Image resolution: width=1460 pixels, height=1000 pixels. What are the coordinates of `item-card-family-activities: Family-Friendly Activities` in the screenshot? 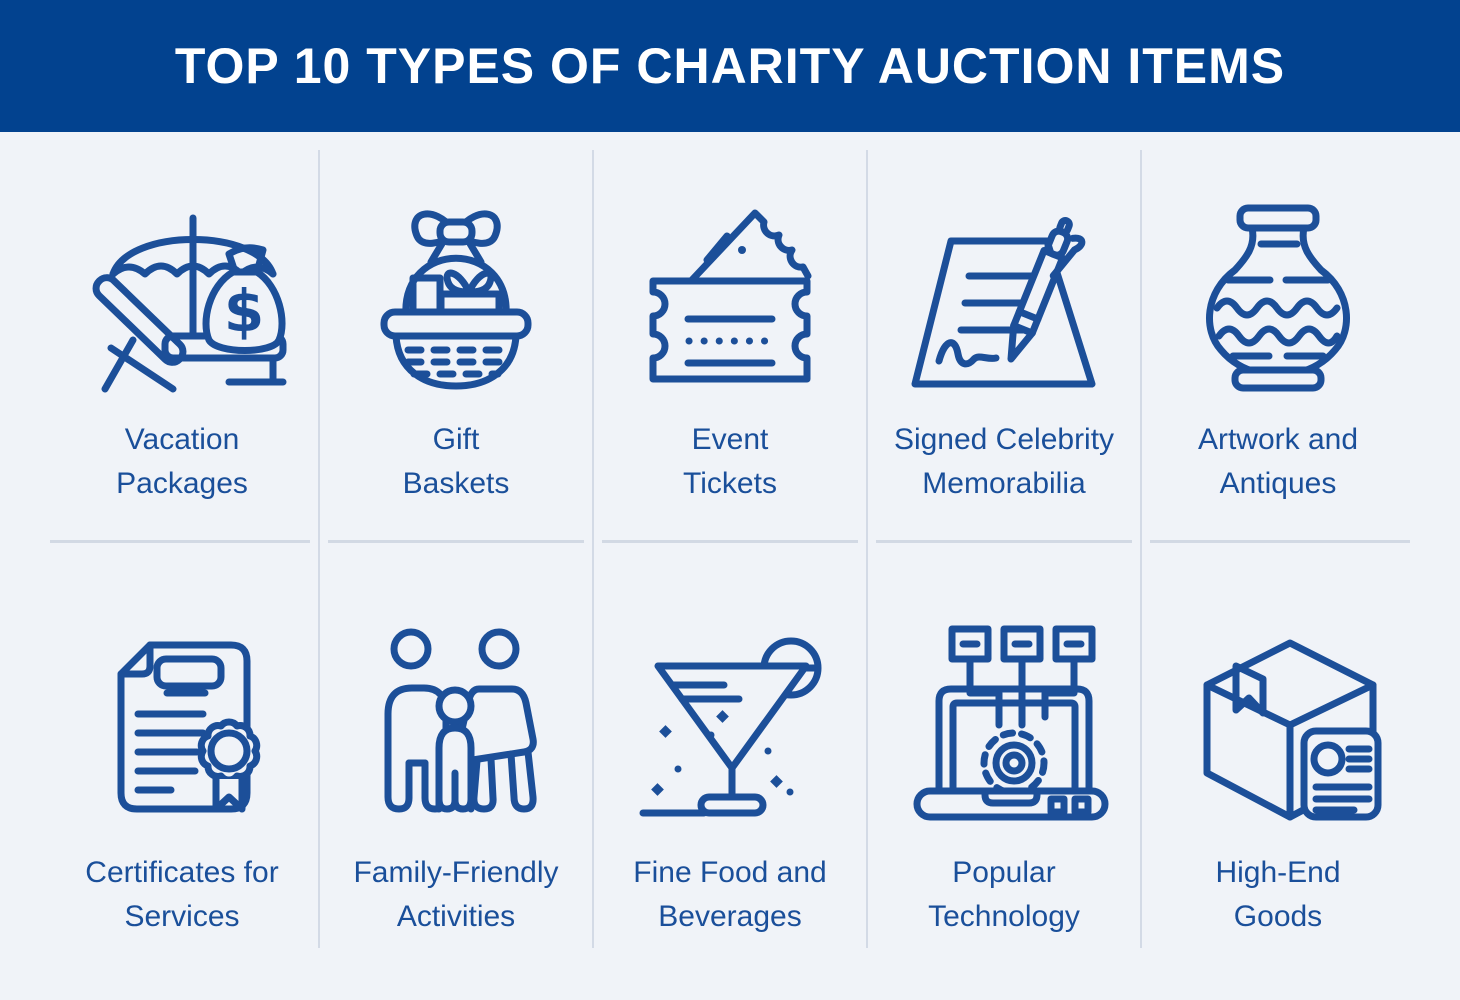 It's located at (456, 770).